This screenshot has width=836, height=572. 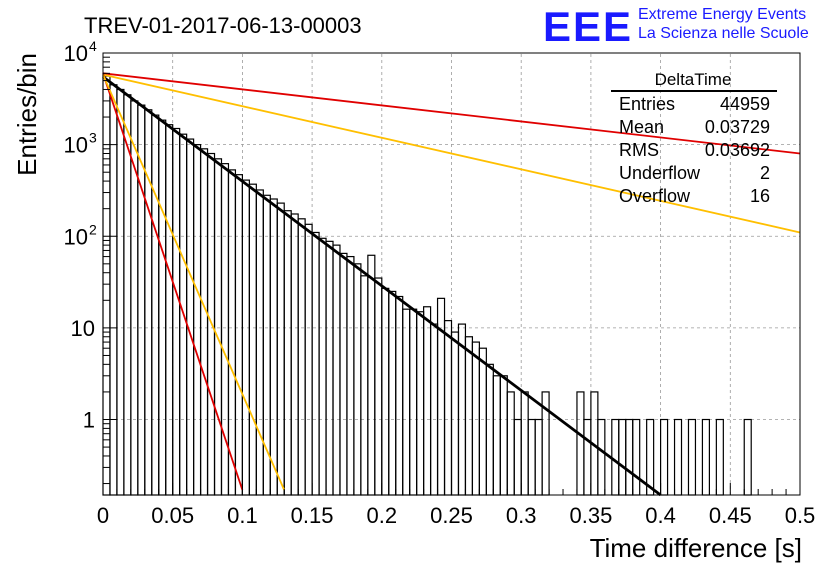 I want to click on x-tick-label: 0.1, so click(x=242, y=515).